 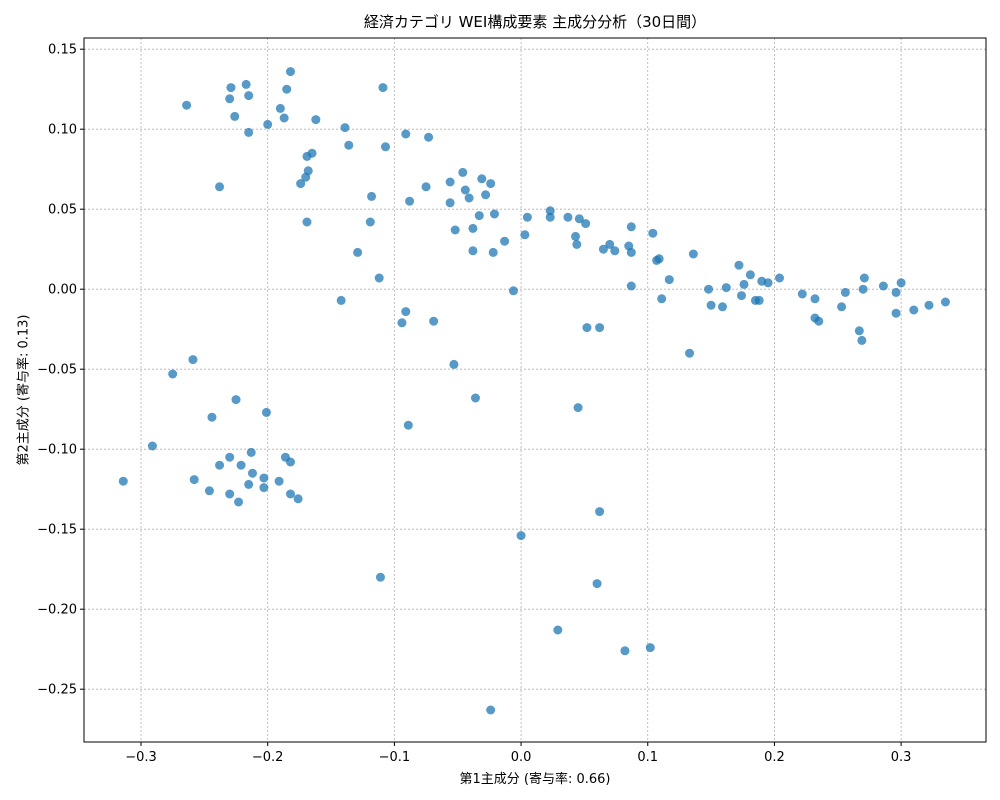 What do you see at coordinates (535, 779) in the screenshot?
I see `x-axis-label: 第1主成分 (寄与率: 0.66)` at bounding box center [535, 779].